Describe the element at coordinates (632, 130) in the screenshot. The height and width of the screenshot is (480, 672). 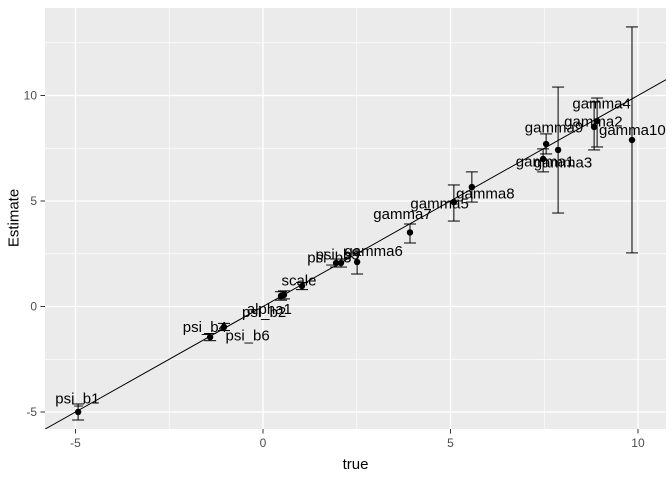
I see `point-label: gamma10` at that location.